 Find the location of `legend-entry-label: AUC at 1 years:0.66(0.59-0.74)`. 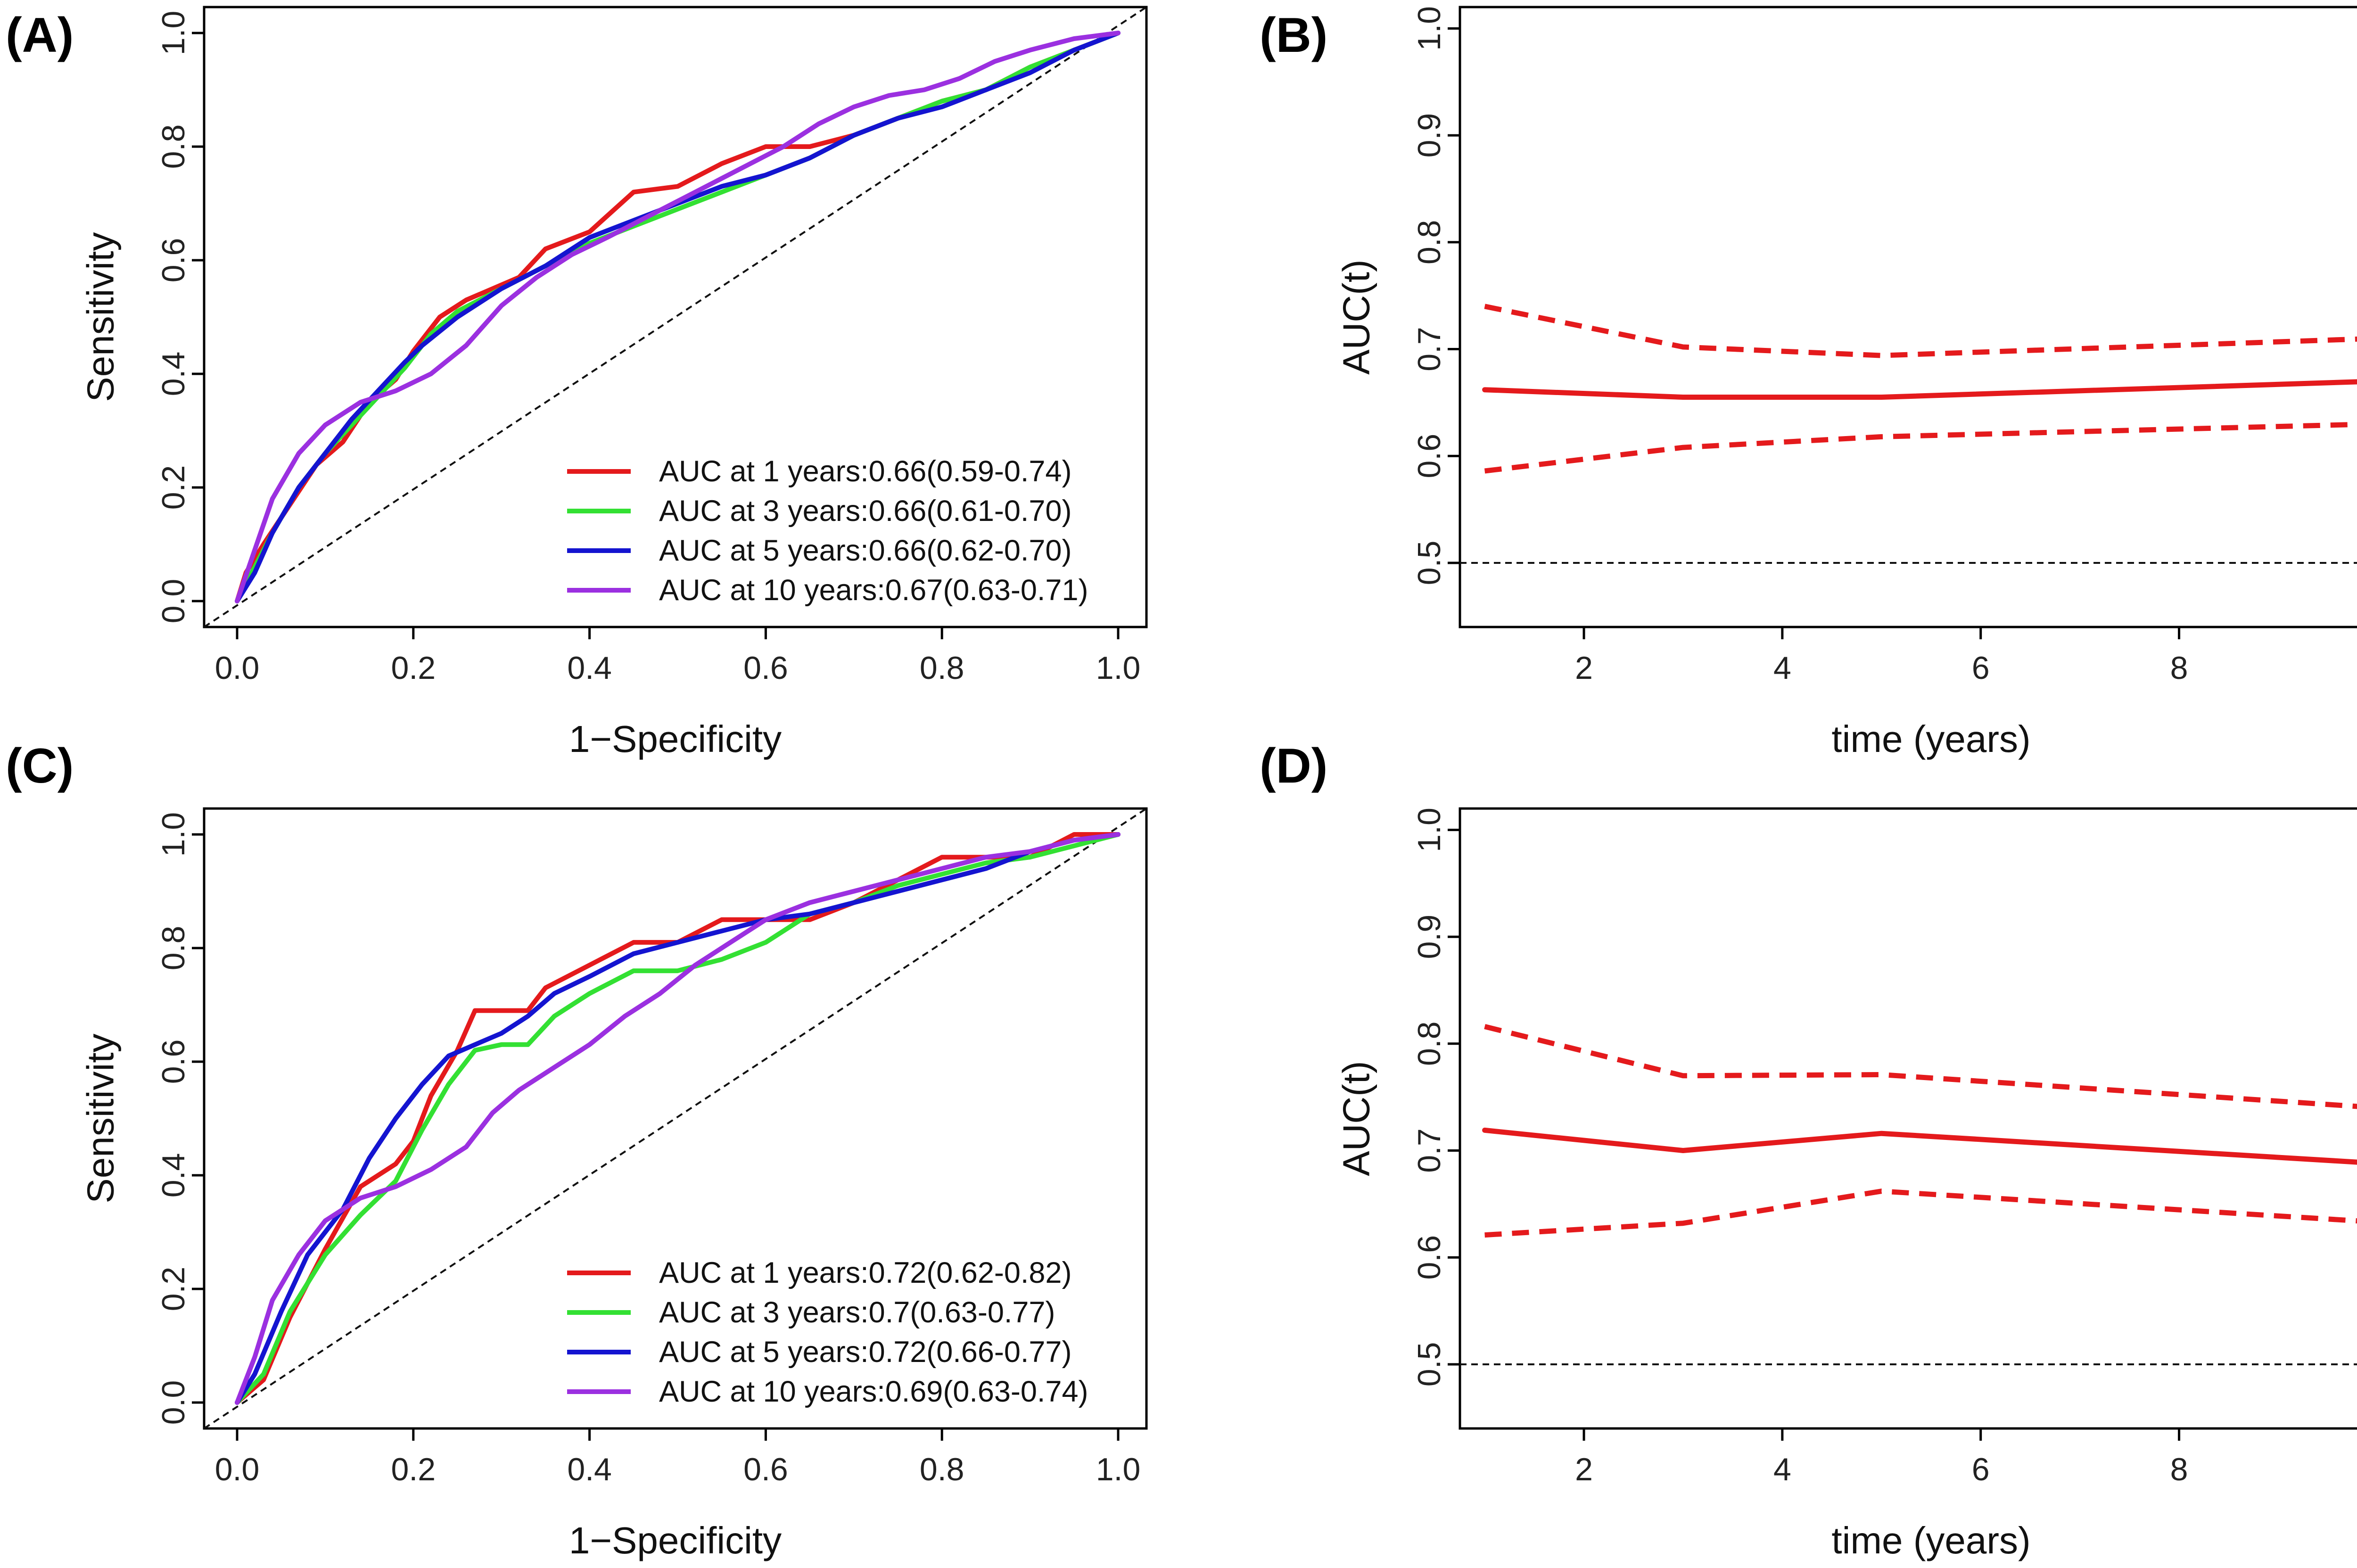

legend-entry-label: AUC at 1 years:0.66(0.59-0.74) is located at coordinates (865, 471).